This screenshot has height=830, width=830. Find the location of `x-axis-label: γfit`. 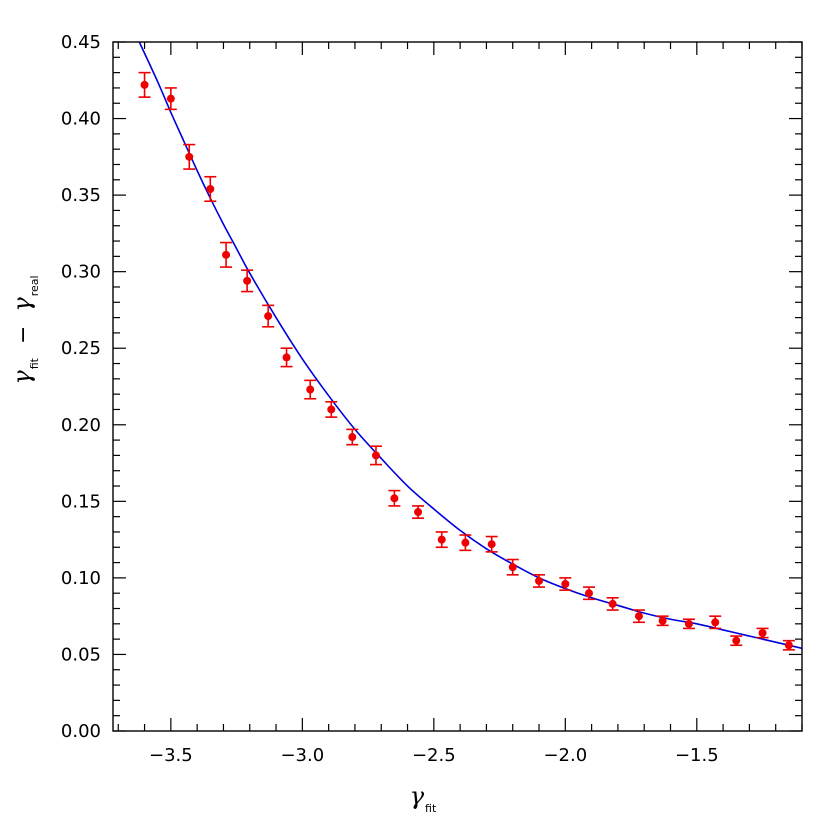

x-axis-label: γfit is located at coordinates (423, 798).